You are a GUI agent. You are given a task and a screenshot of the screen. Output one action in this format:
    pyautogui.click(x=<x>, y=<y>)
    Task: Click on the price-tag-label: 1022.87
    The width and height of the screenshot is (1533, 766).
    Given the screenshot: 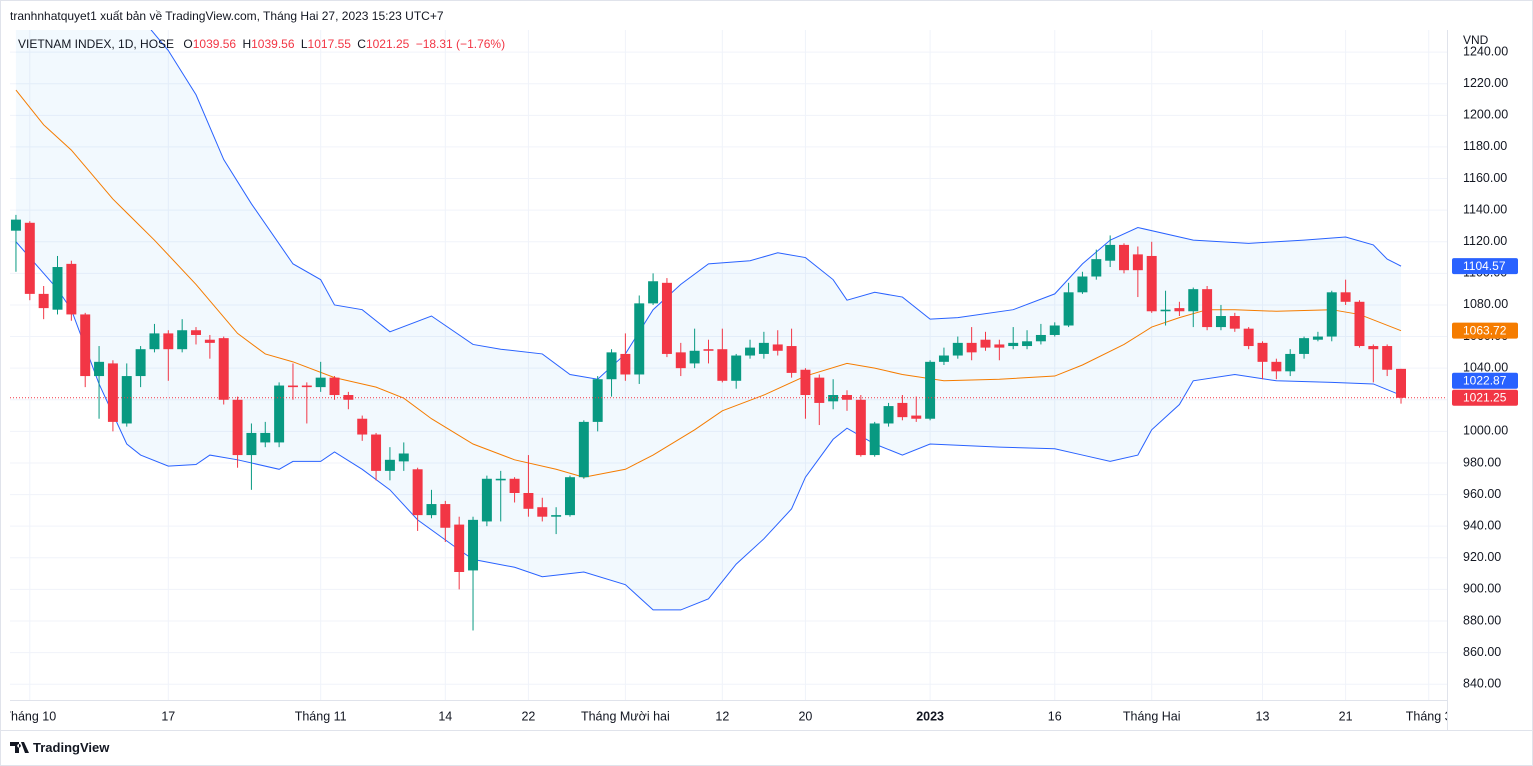 What is the action you would take?
    pyautogui.click(x=1485, y=380)
    